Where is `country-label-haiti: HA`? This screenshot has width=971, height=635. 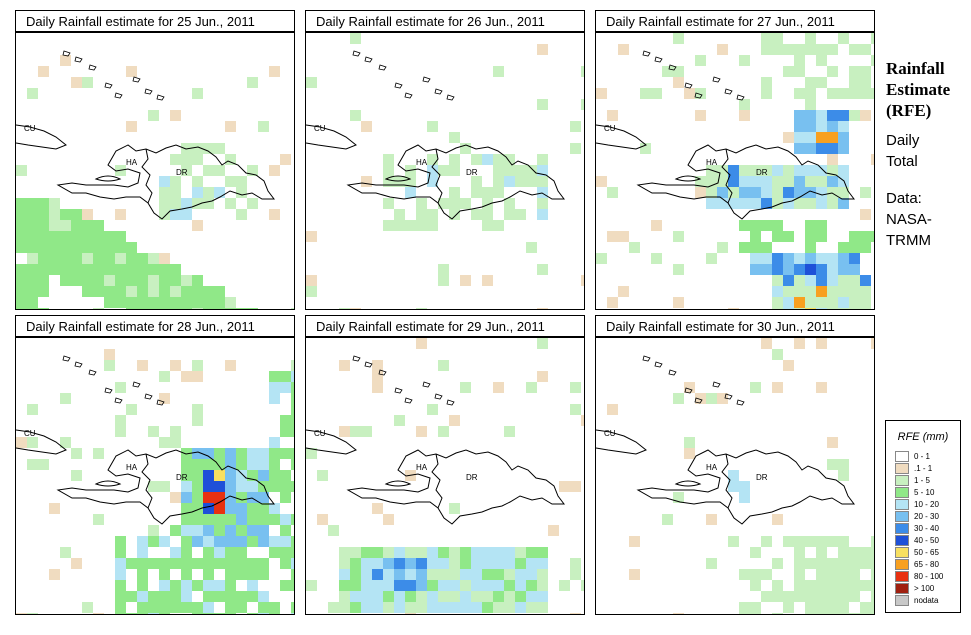 country-label-haiti: HA is located at coordinates (712, 467).